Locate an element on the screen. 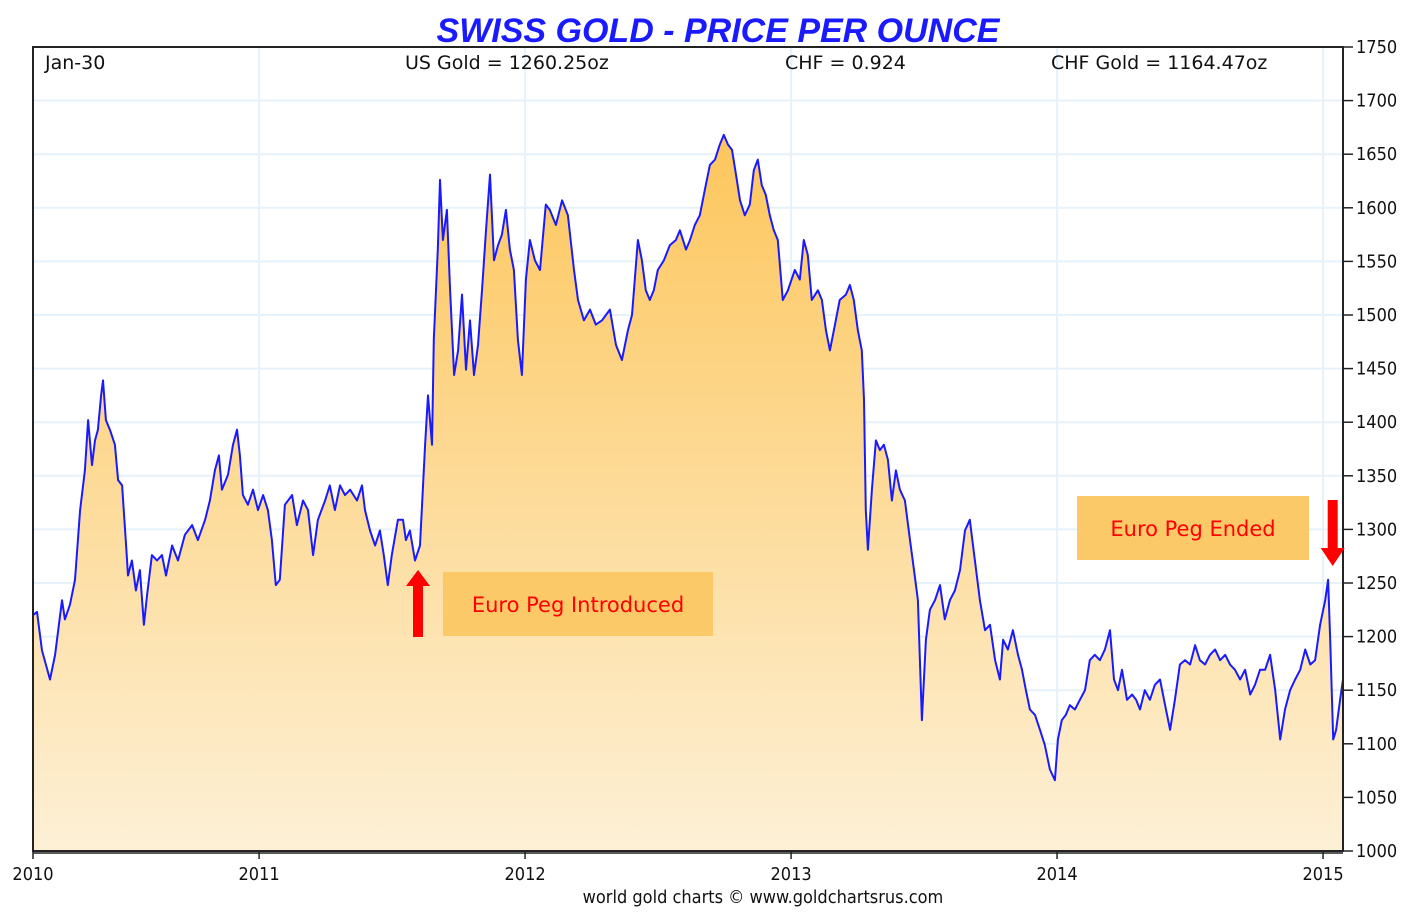 The height and width of the screenshot is (922, 1420). header-date: Jan-30 is located at coordinates (74, 63).